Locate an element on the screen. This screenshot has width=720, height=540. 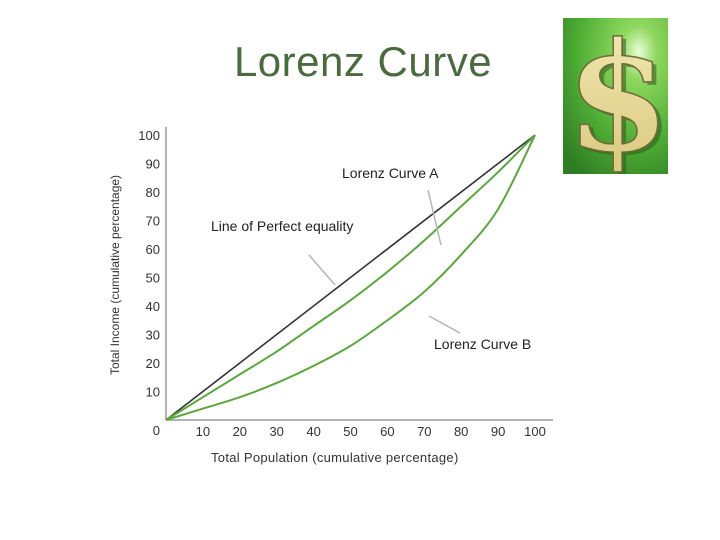
x-tick-label: 50 is located at coordinates (350, 431).